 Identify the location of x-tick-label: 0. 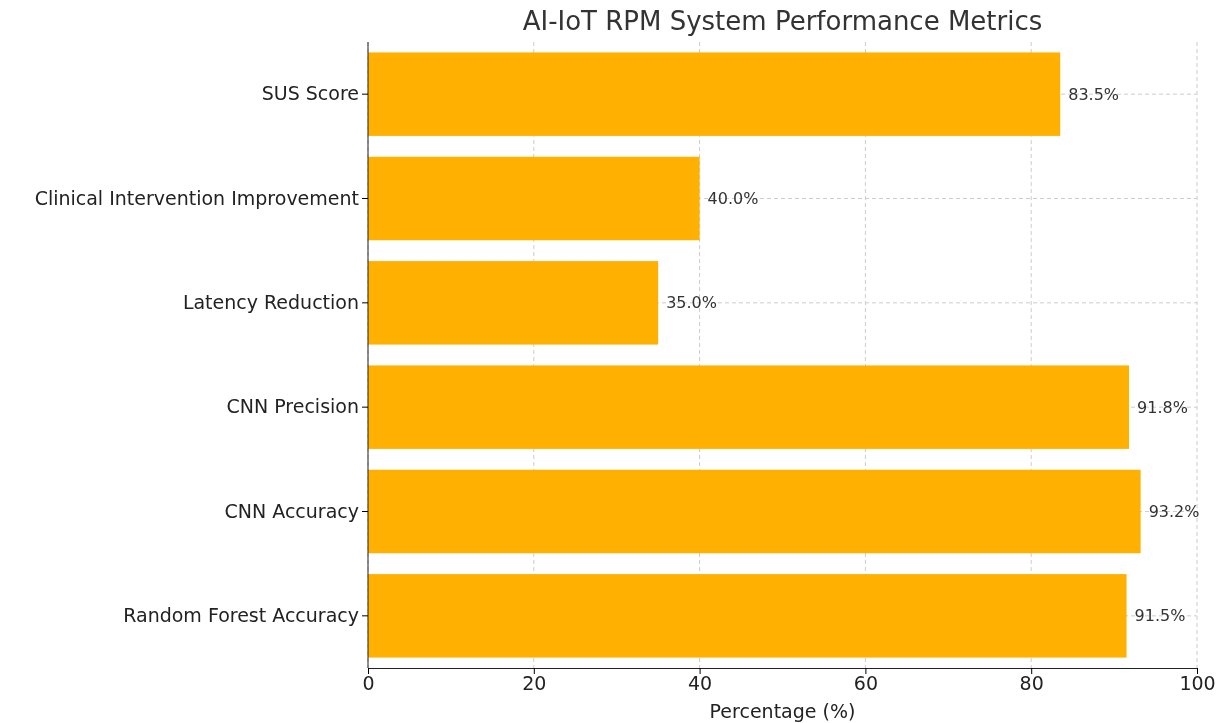
(368, 683).